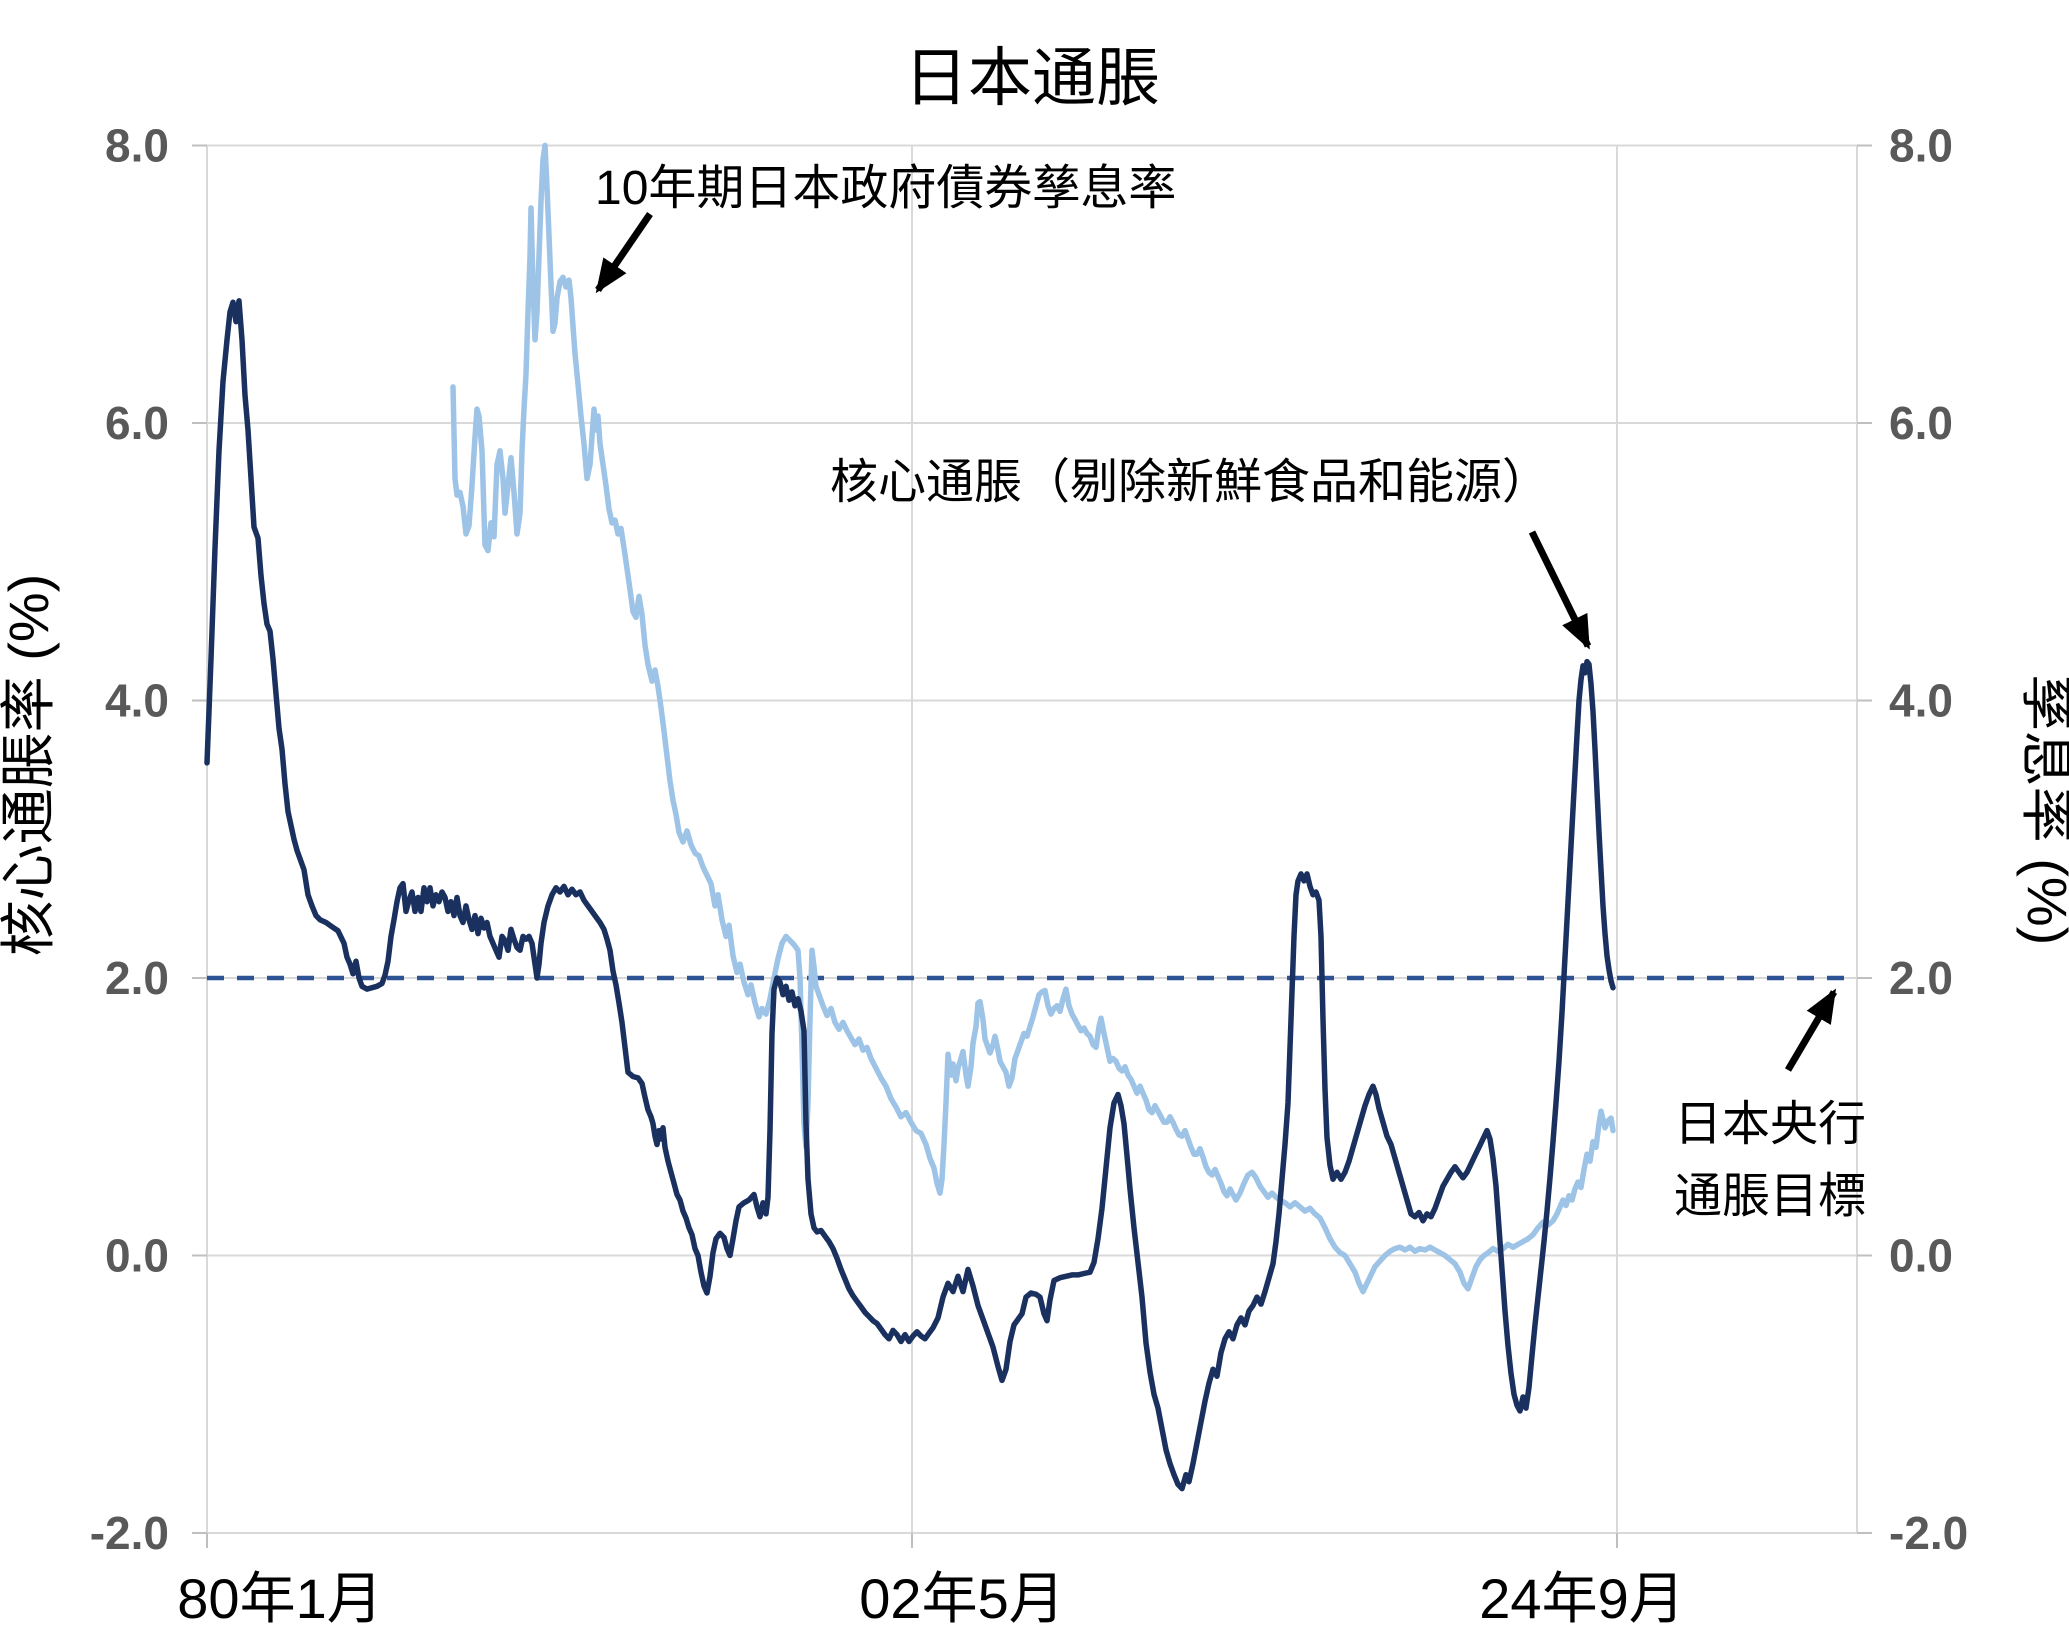 The image size is (2069, 1652). What do you see at coordinates (129, 1533) in the screenshot?
I see `y-axis-label-left: -2.0` at bounding box center [129, 1533].